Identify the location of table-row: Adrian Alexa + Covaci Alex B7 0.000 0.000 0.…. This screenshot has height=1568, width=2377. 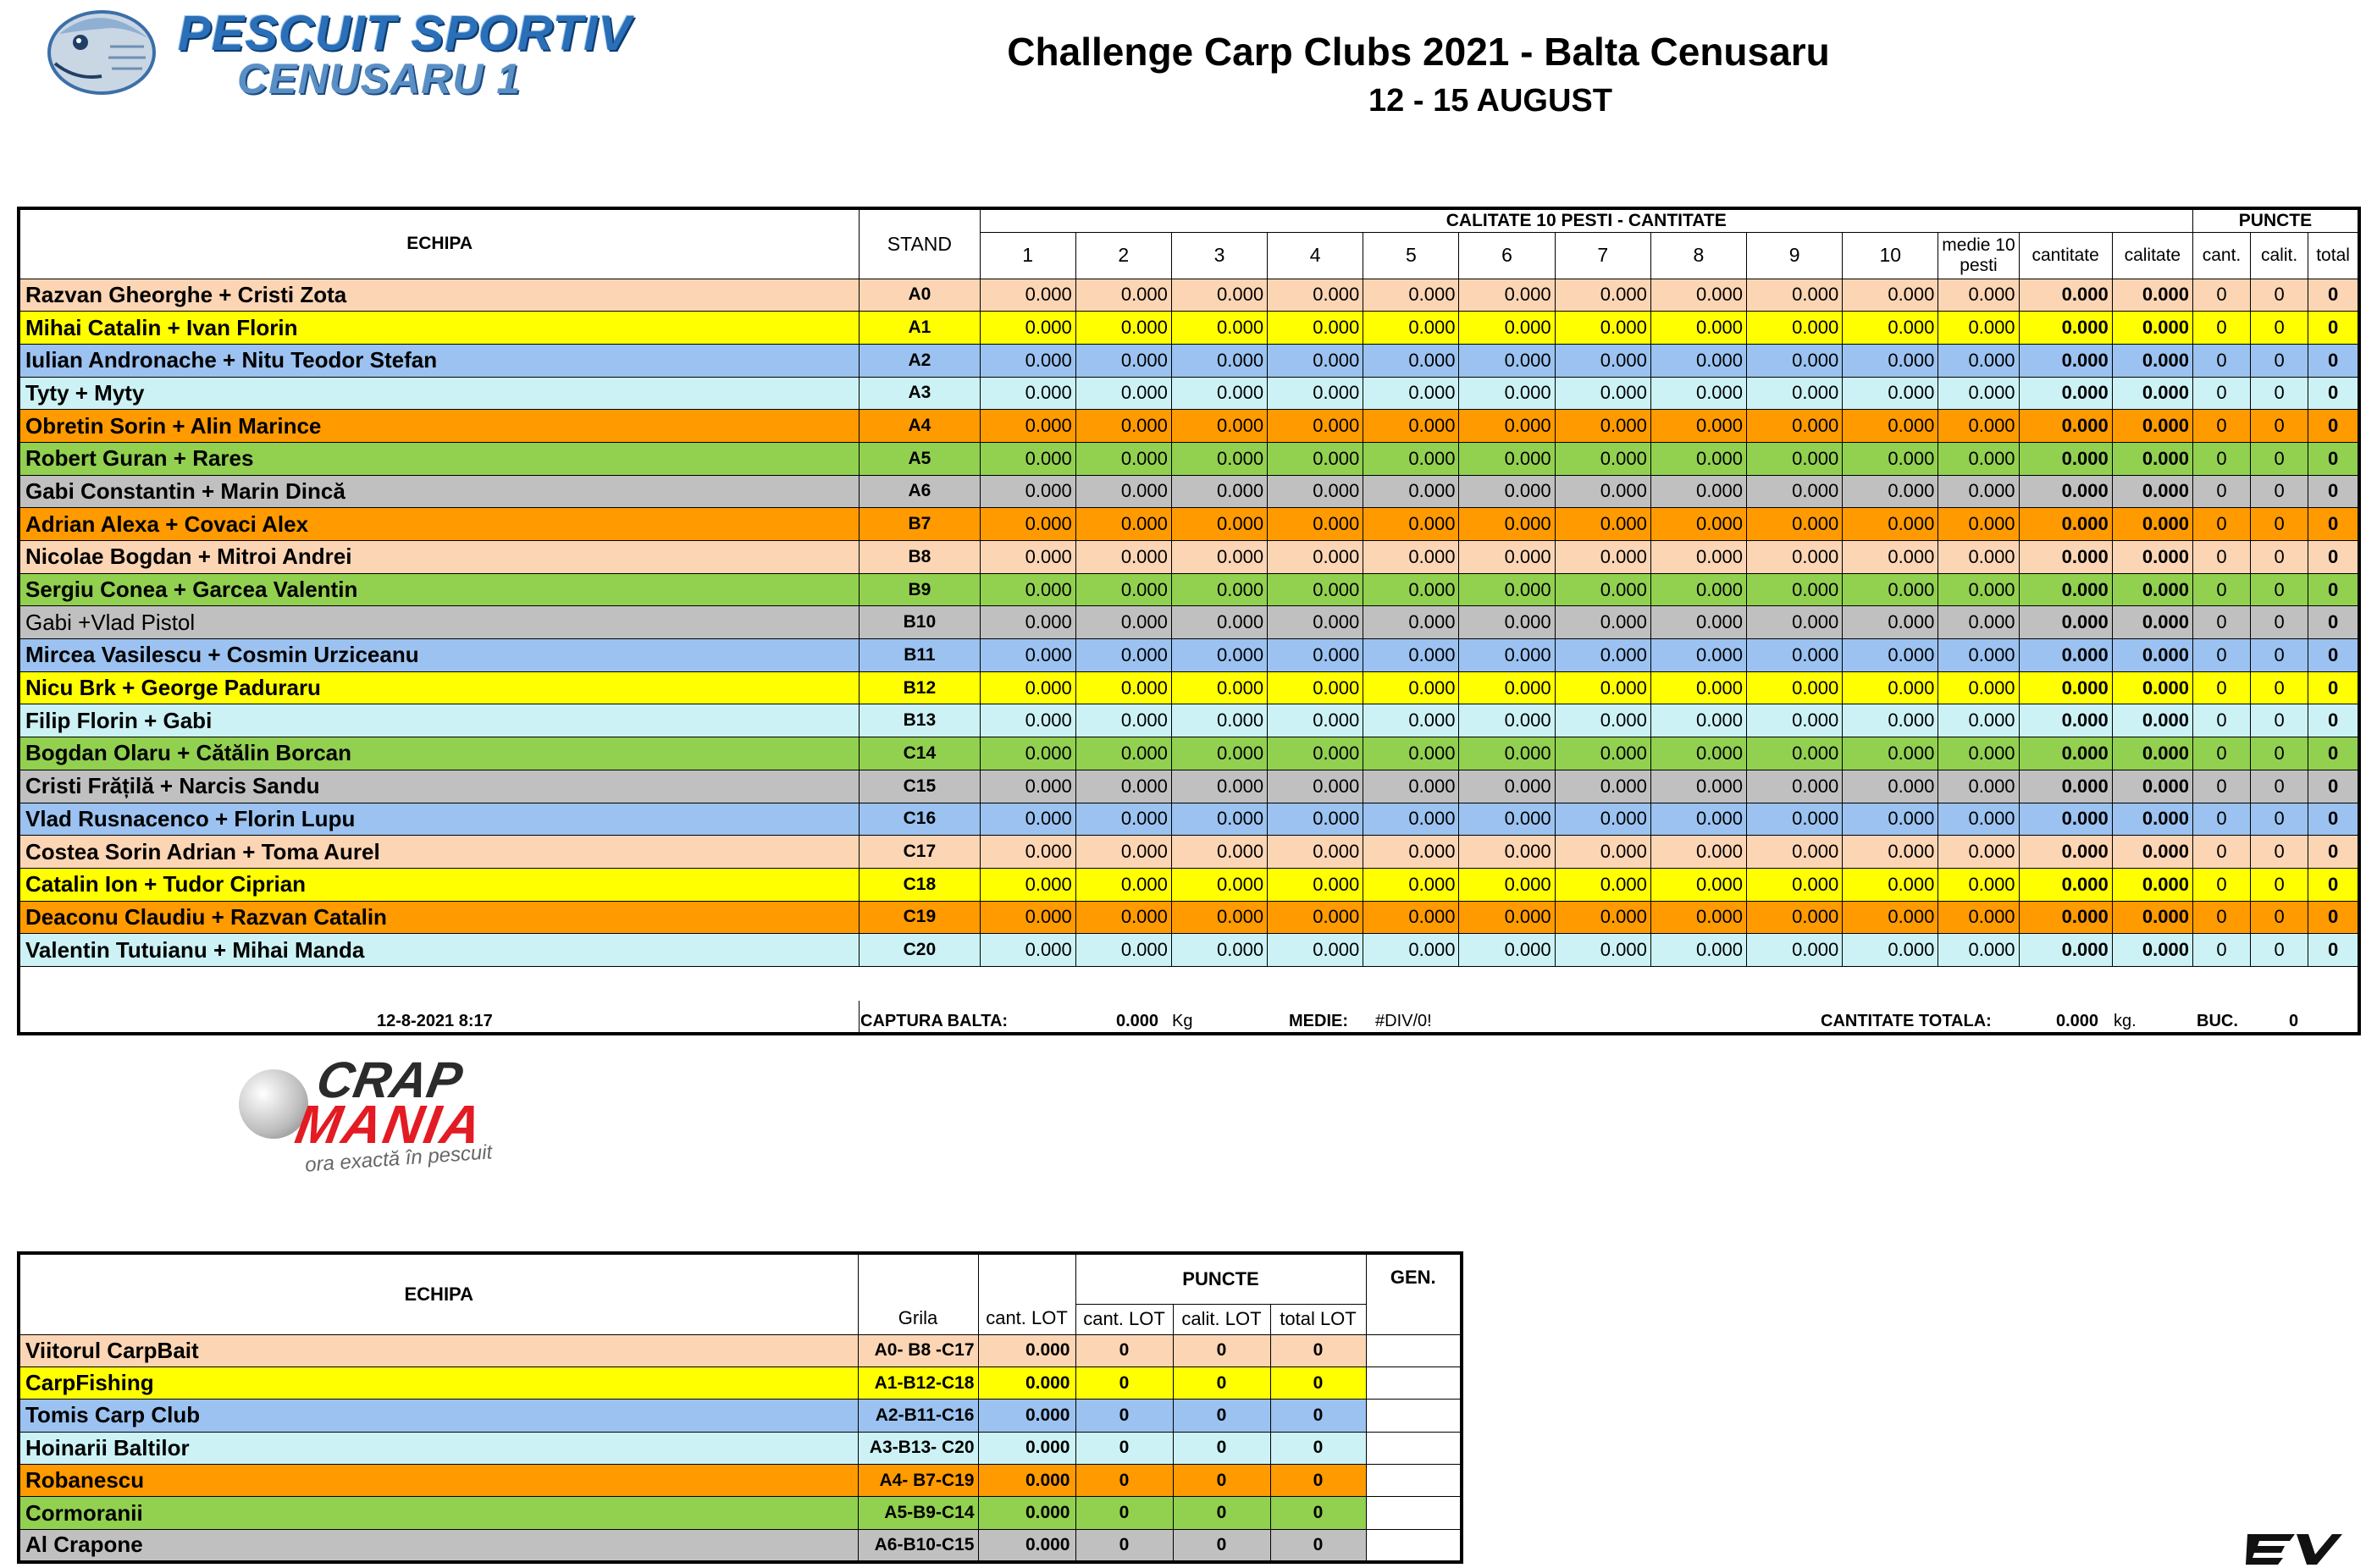
(1189, 524).